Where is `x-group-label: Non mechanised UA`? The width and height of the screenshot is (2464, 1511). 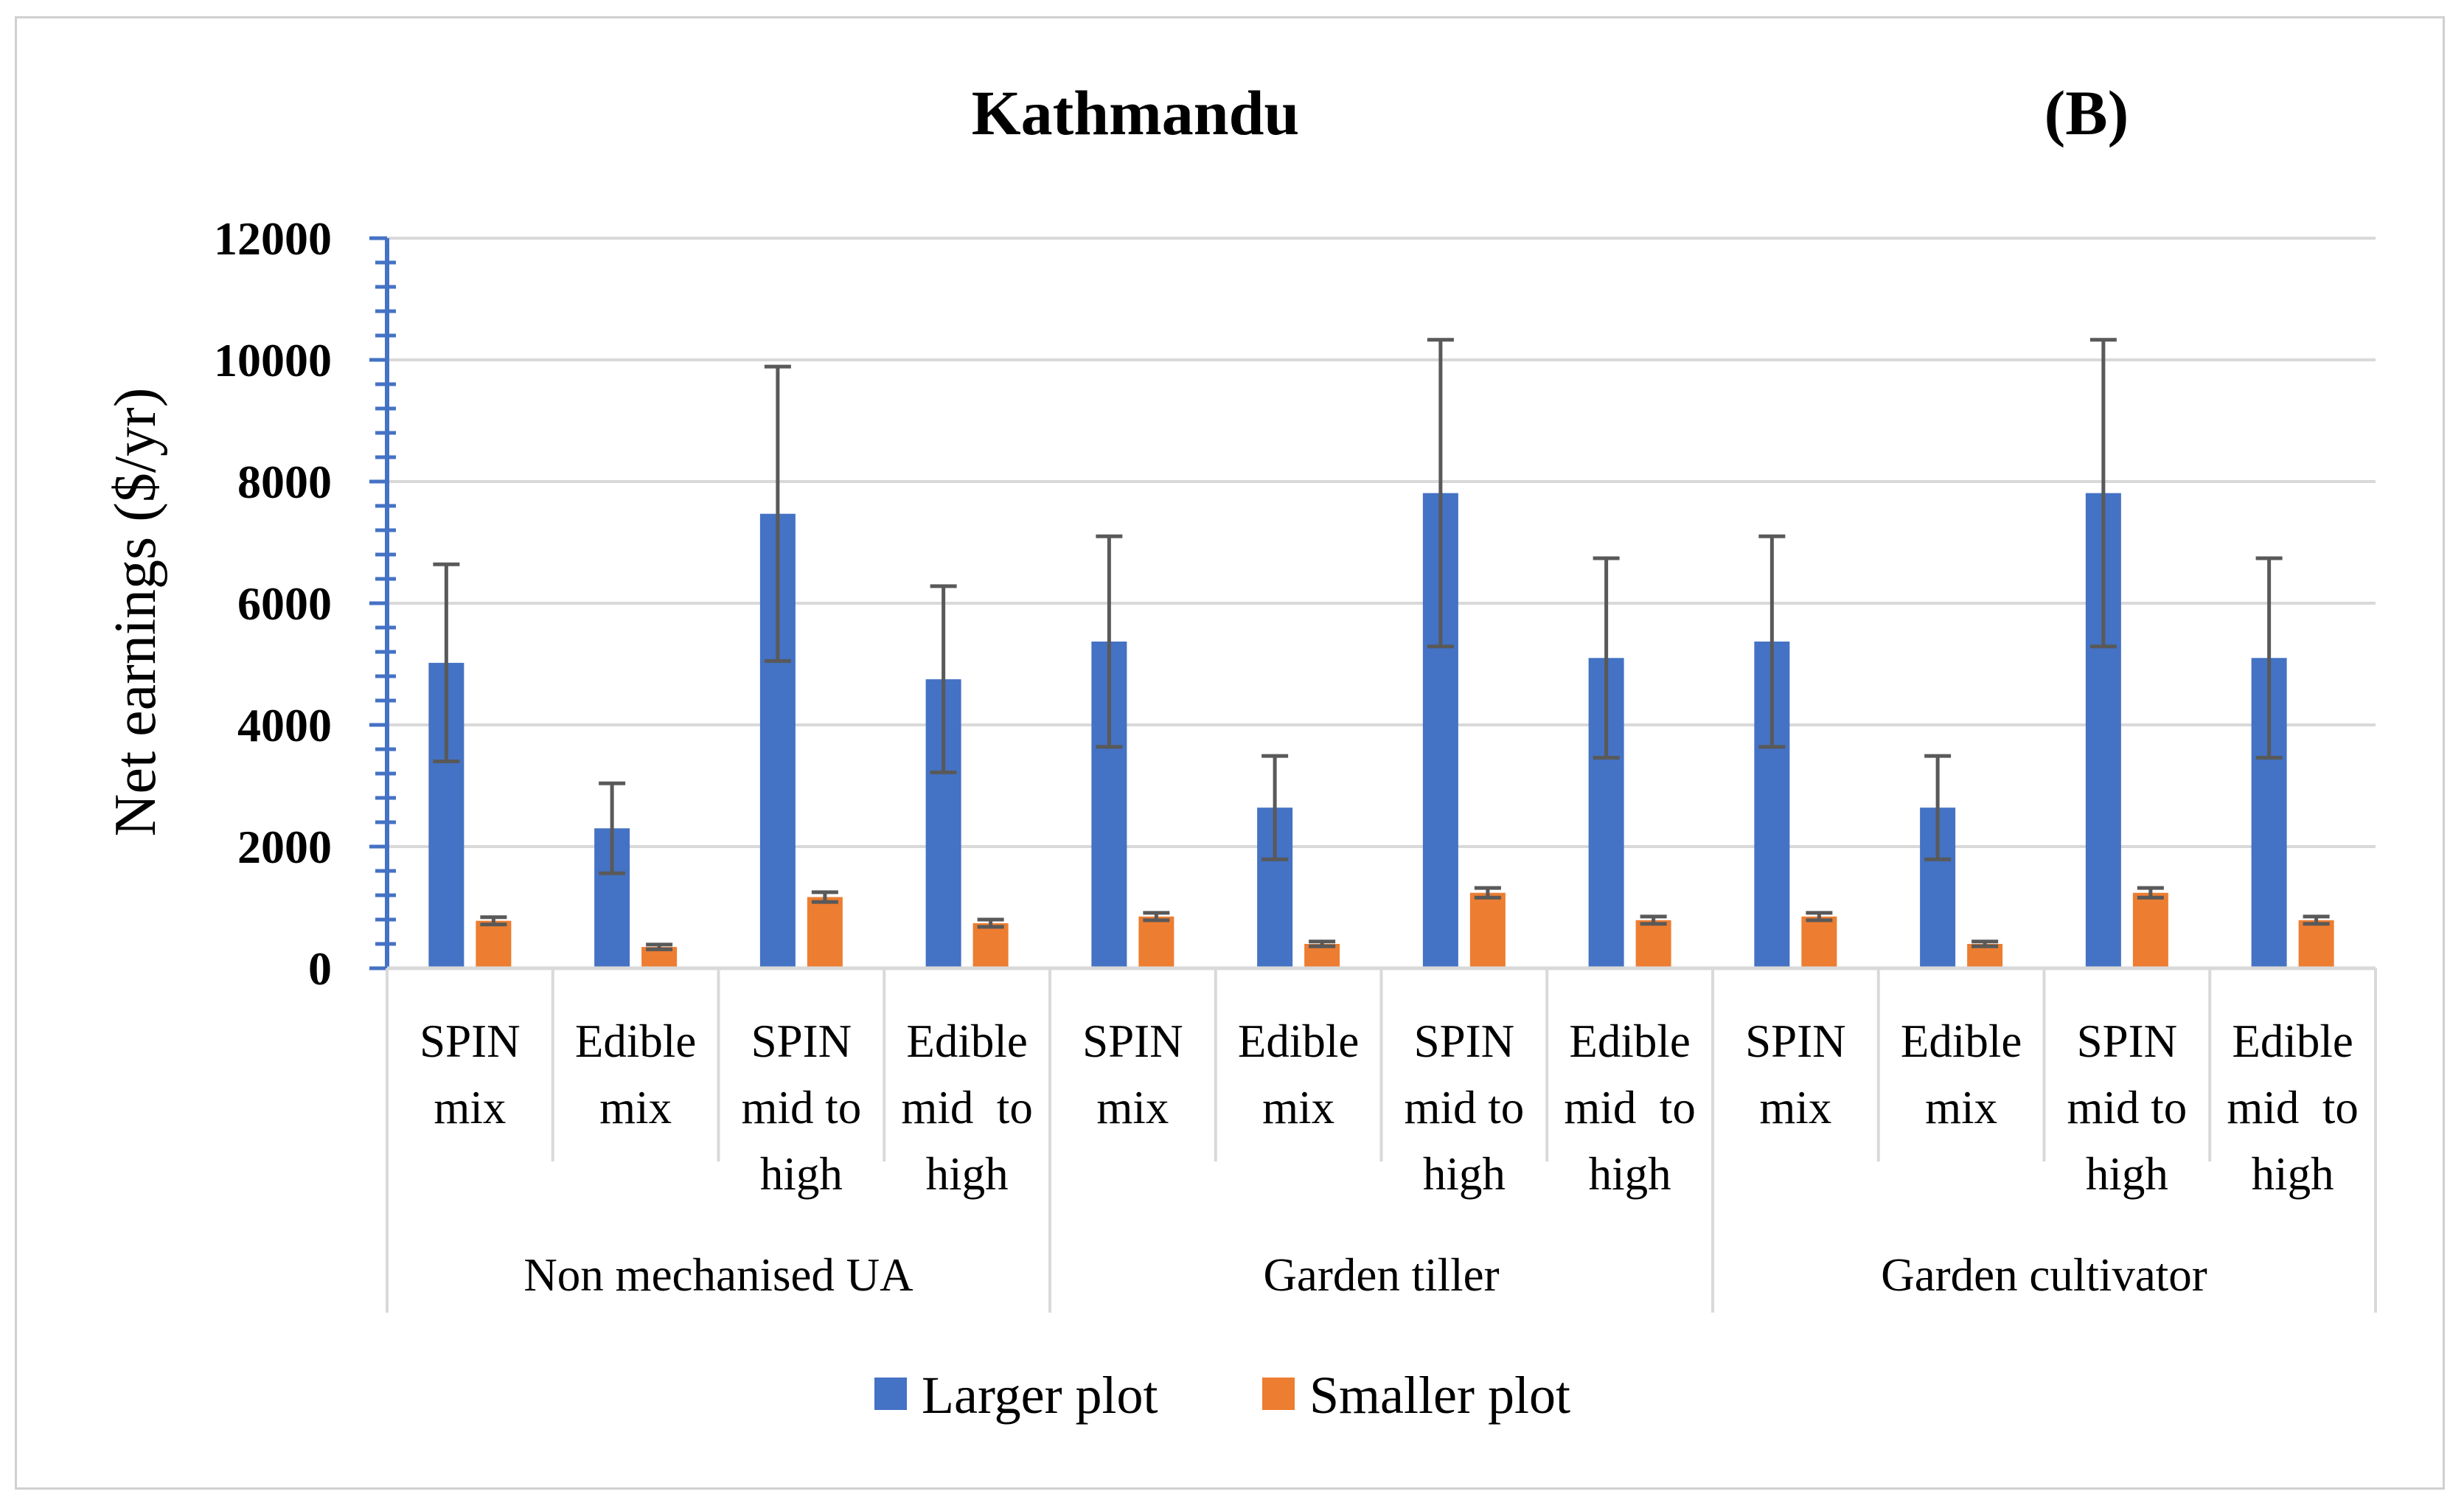 x-group-label: Non mechanised UA is located at coordinates (718, 1275).